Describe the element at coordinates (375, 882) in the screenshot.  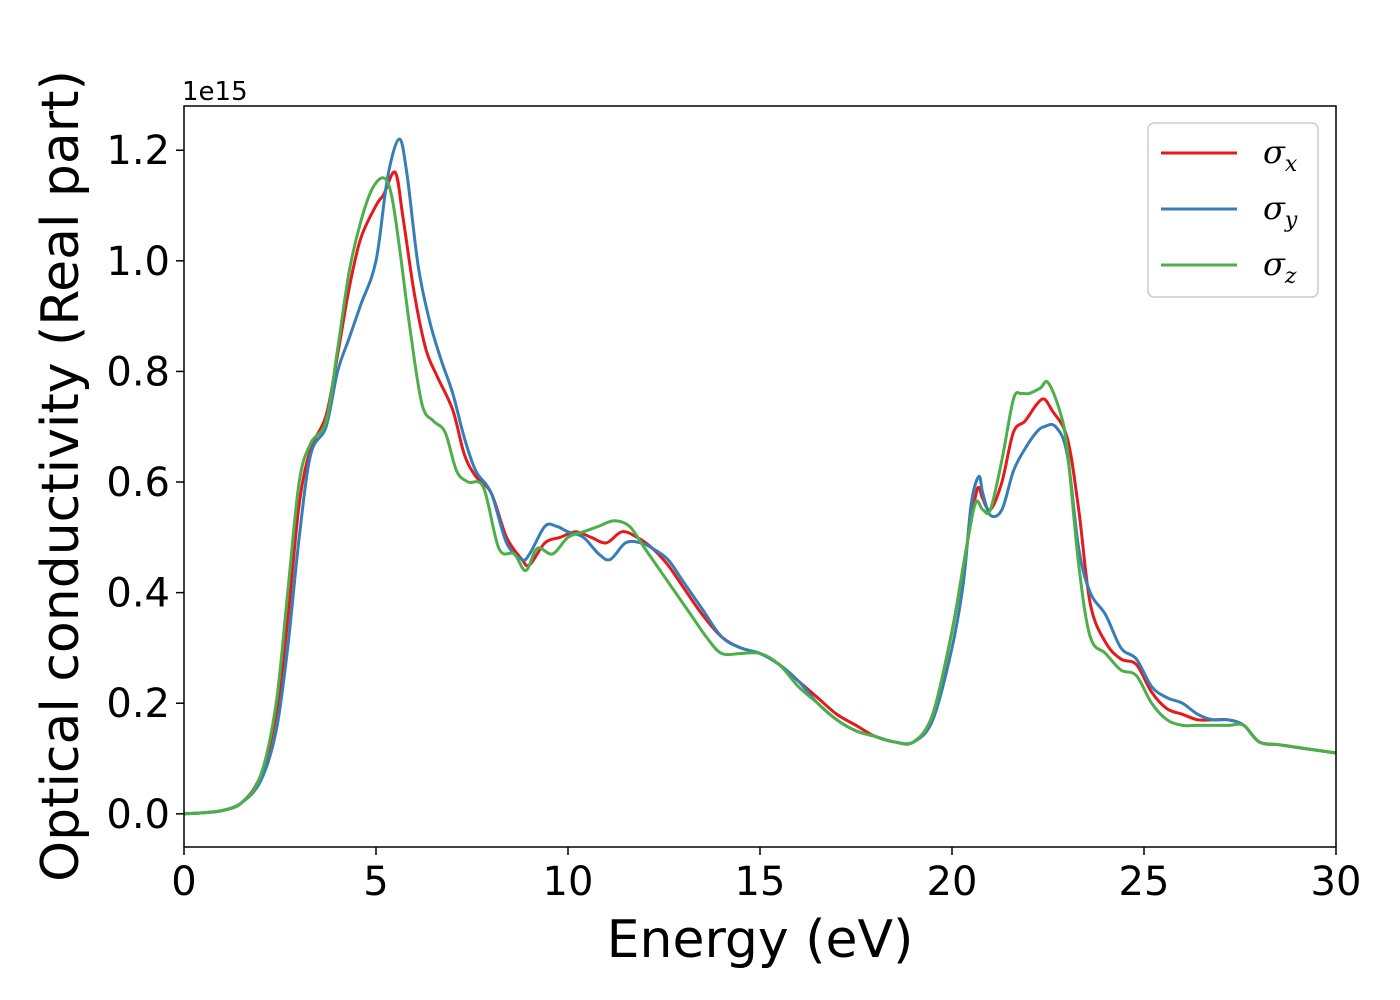
I see `x-tick-label: 5` at that location.